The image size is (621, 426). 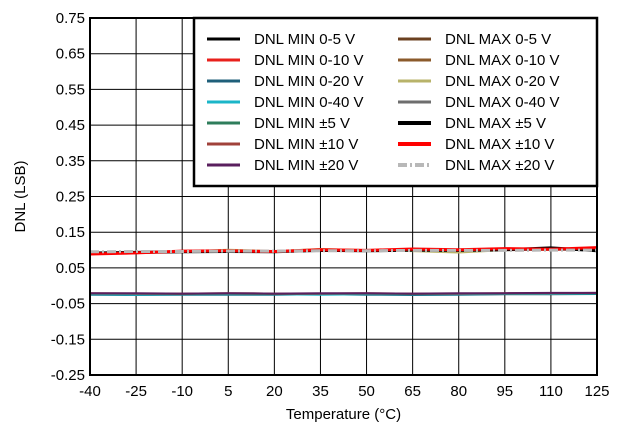 What do you see at coordinates (304, 39) in the screenshot?
I see `legend-label: DNL MIN 0-5 V` at bounding box center [304, 39].